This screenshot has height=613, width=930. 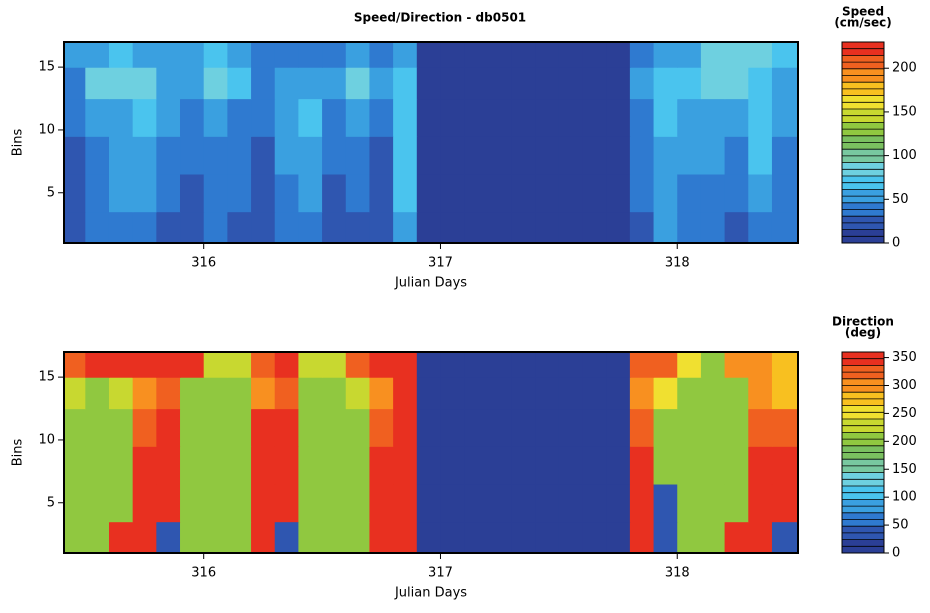 What do you see at coordinates (51, 192) in the screenshot?
I see `y-tick-label: 5` at bounding box center [51, 192].